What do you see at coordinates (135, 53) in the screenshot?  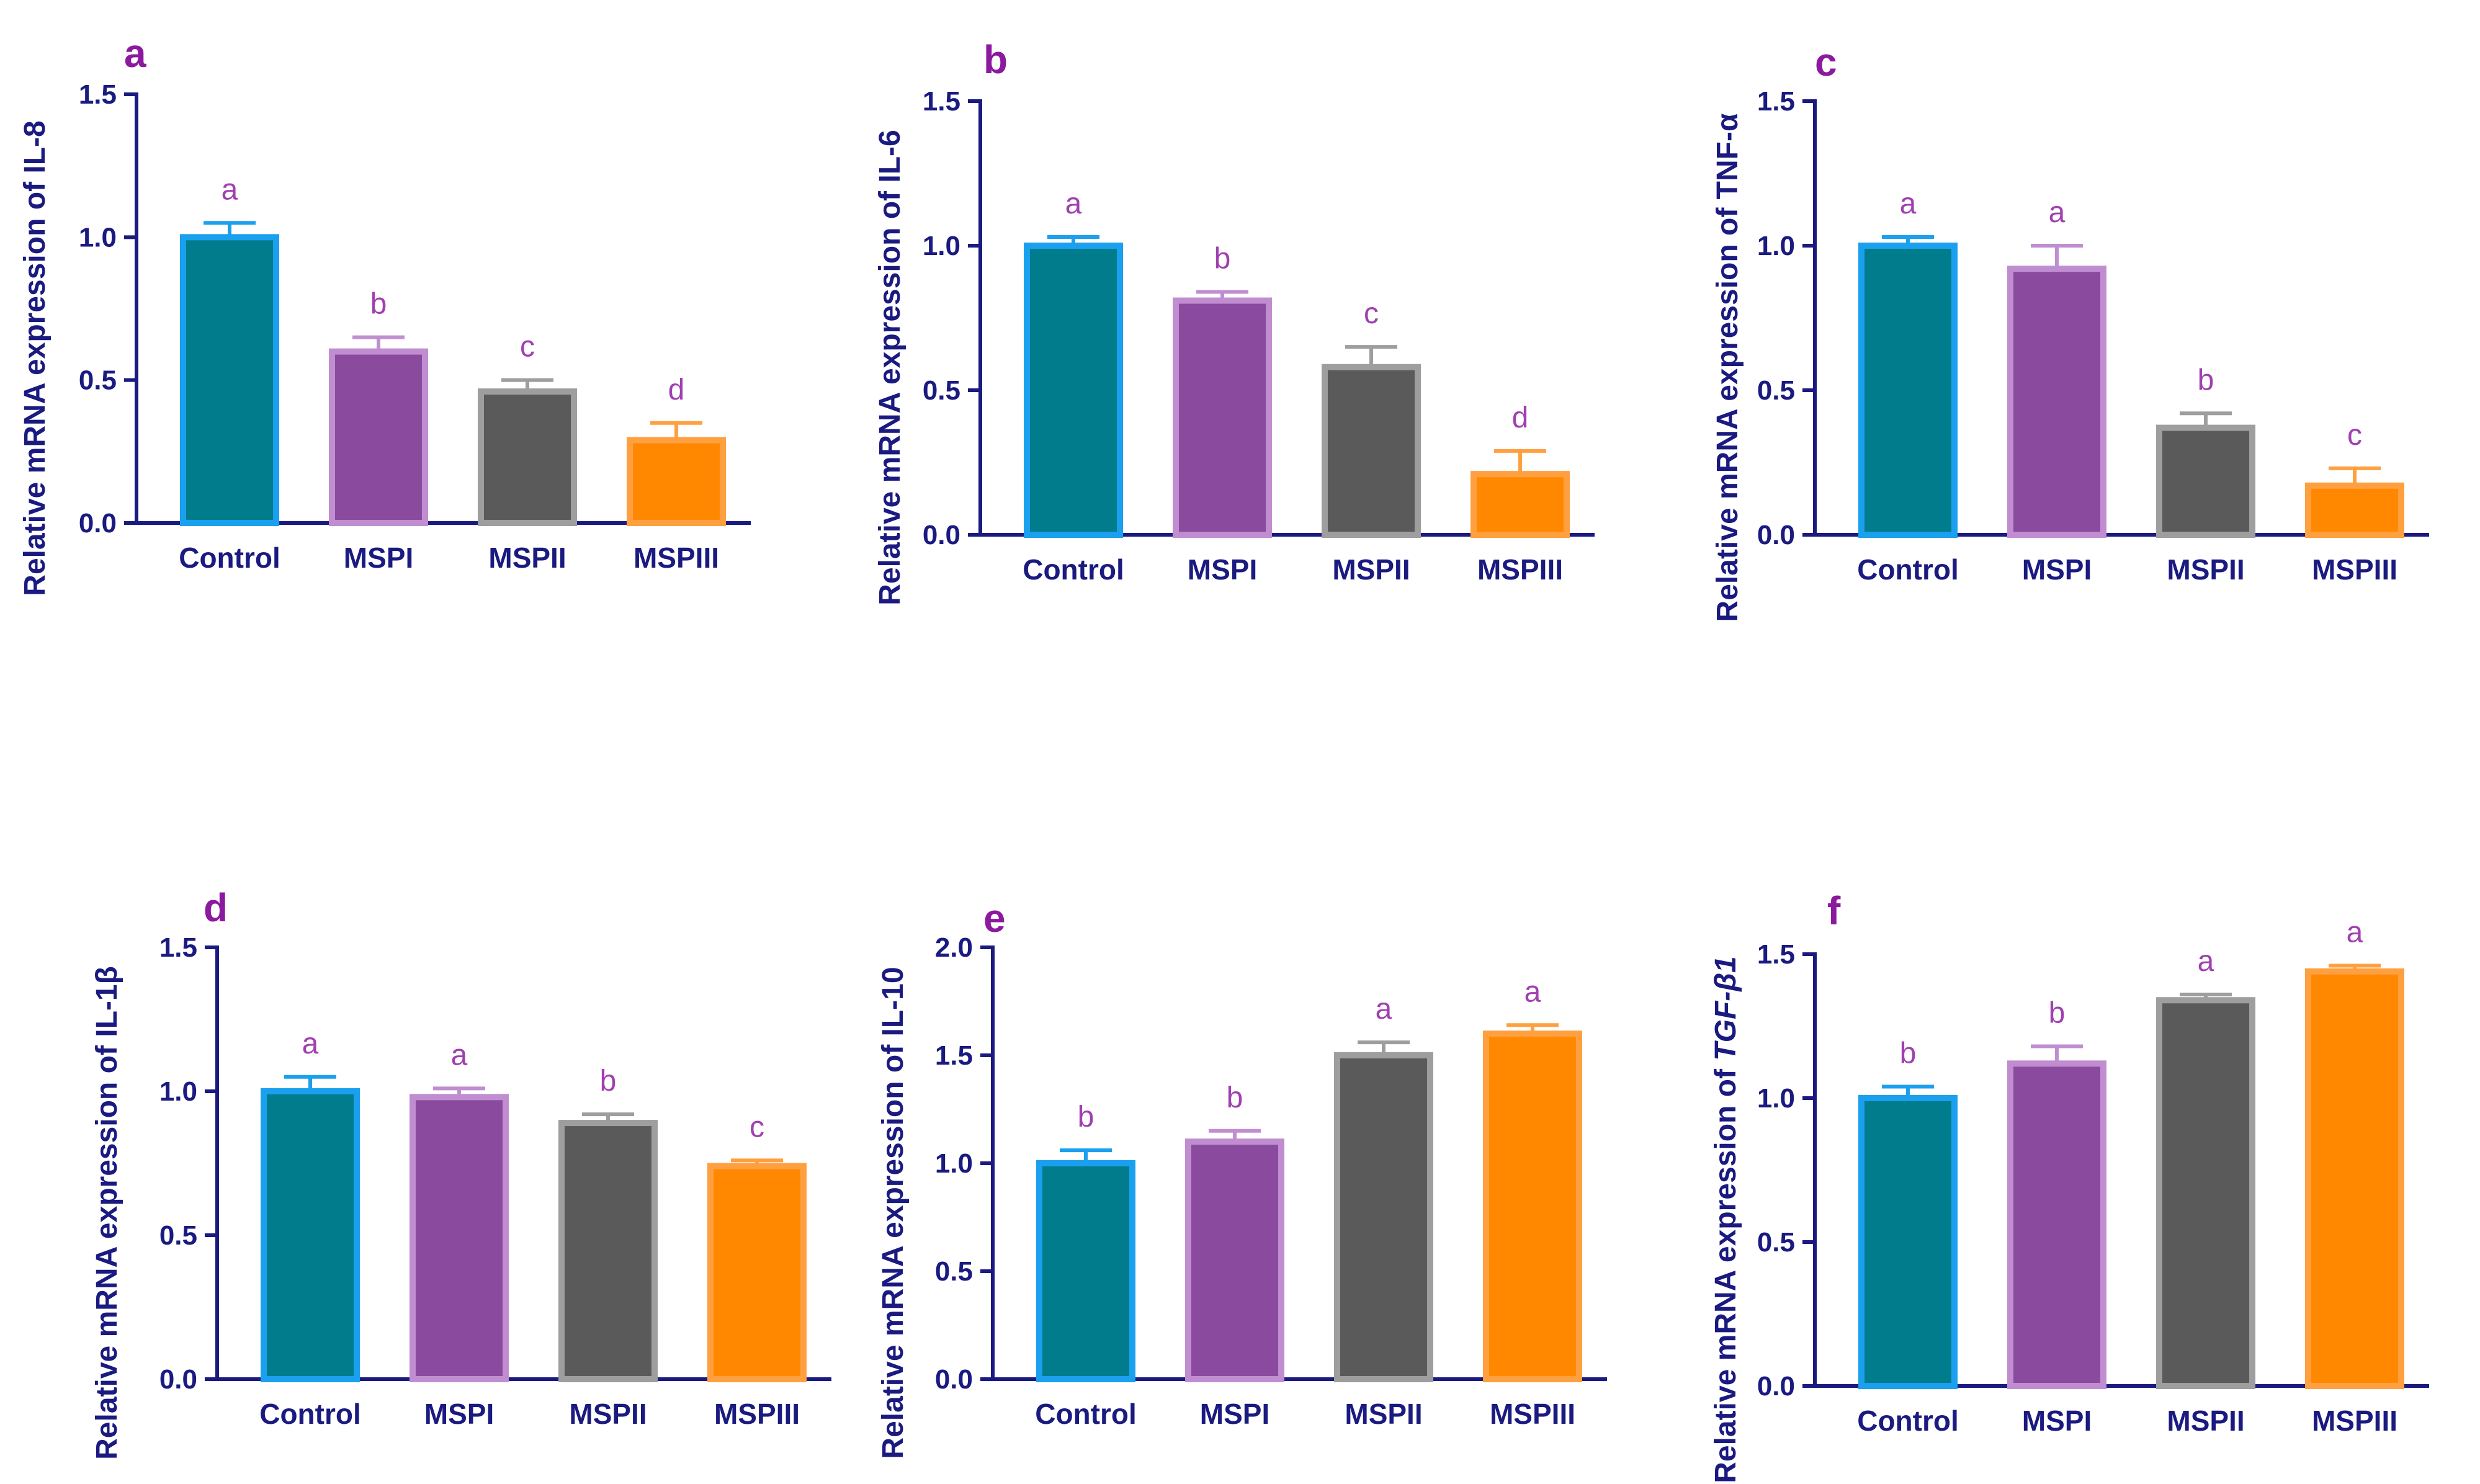 I see `panel-letter: a` at bounding box center [135, 53].